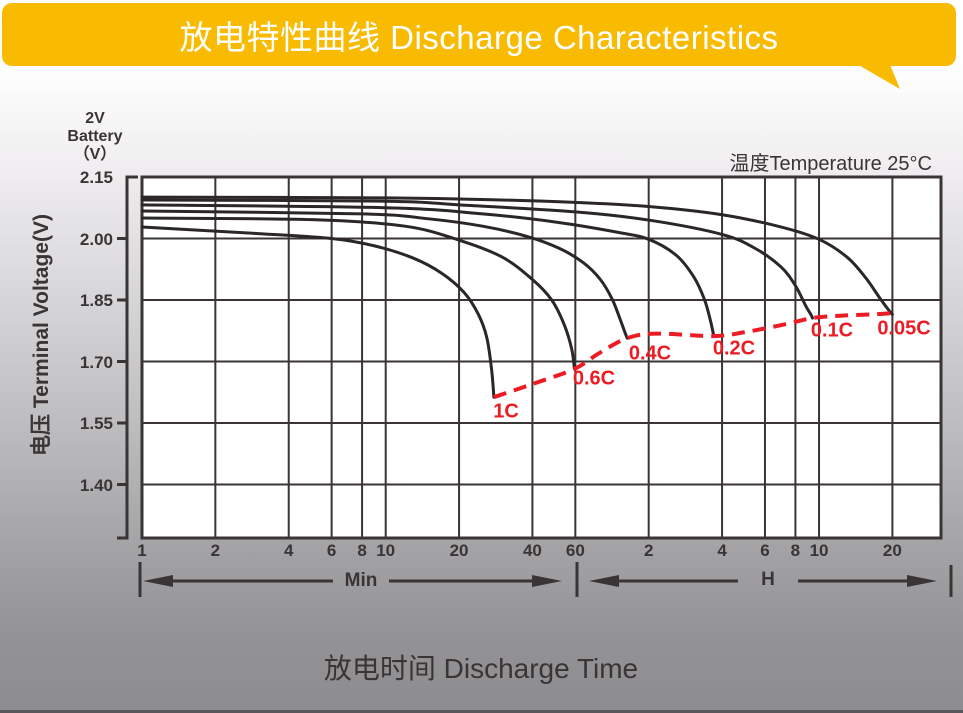 The height and width of the screenshot is (713, 963). Describe the element at coordinates (594, 378) in the screenshot. I see `curve-label-0.6C: 0.6C` at that location.